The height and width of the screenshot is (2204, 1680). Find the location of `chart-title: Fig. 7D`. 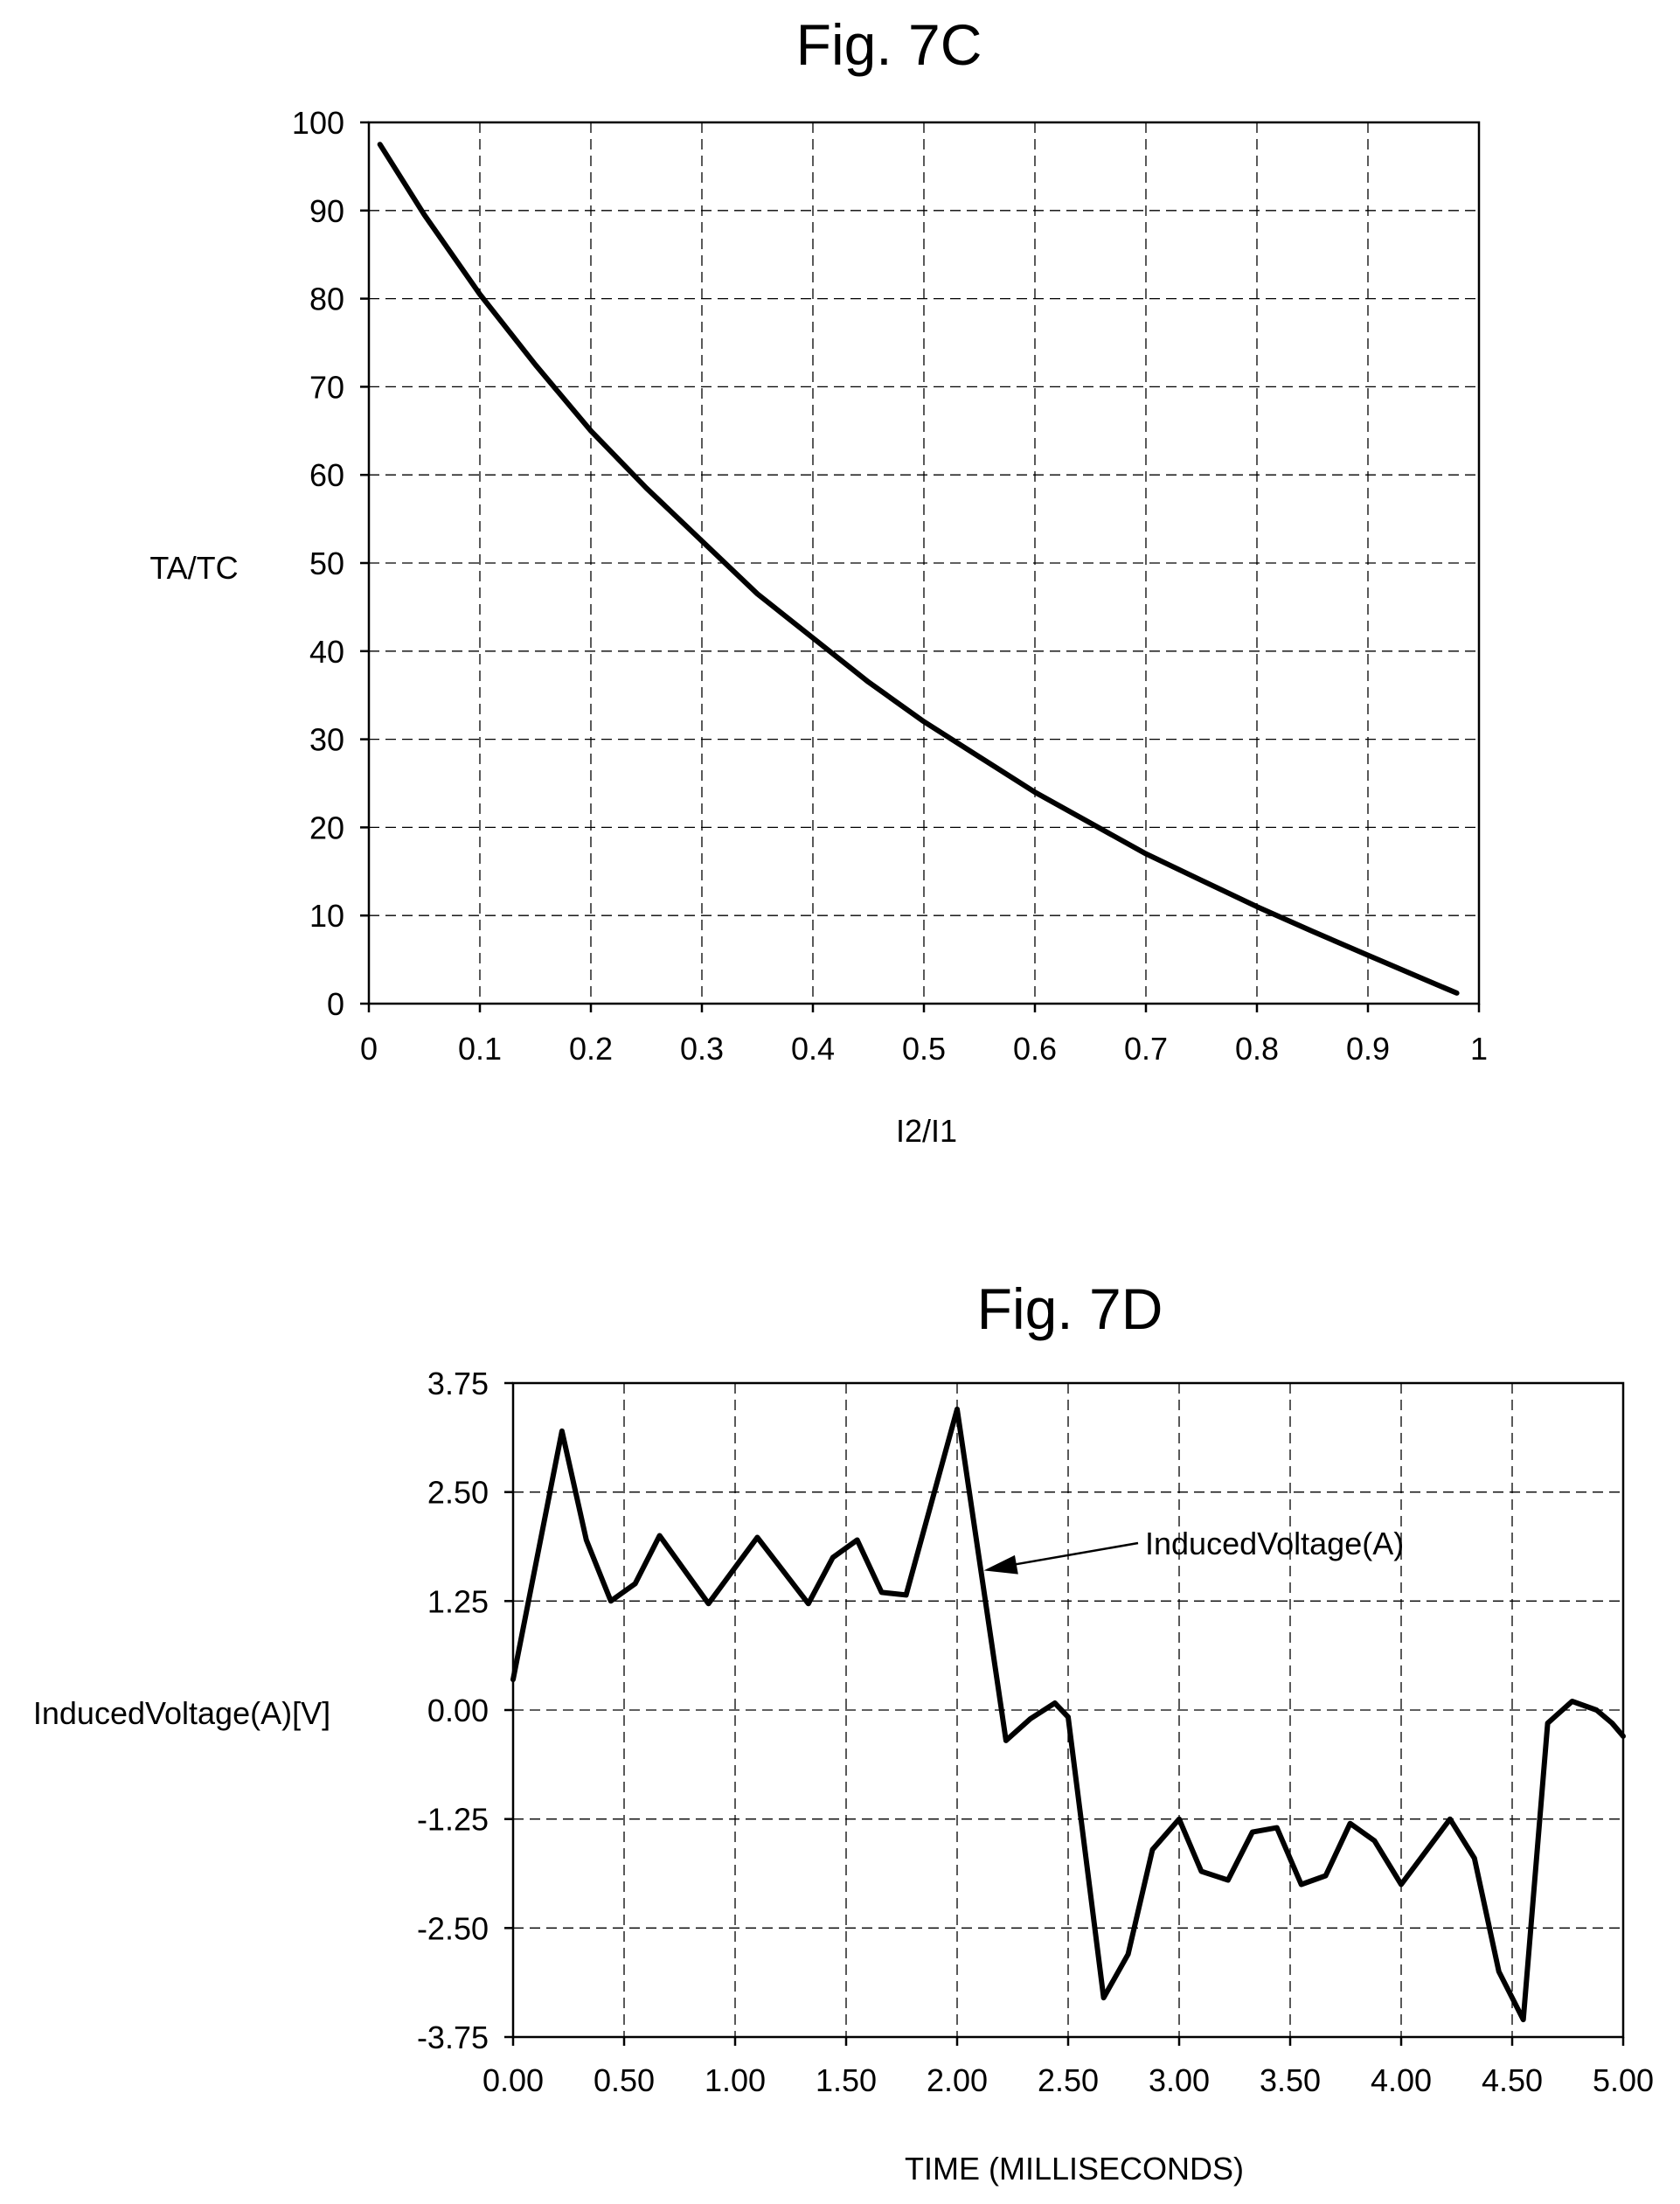

chart-title: Fig. 7D is located at coordinates (1070, 1308).